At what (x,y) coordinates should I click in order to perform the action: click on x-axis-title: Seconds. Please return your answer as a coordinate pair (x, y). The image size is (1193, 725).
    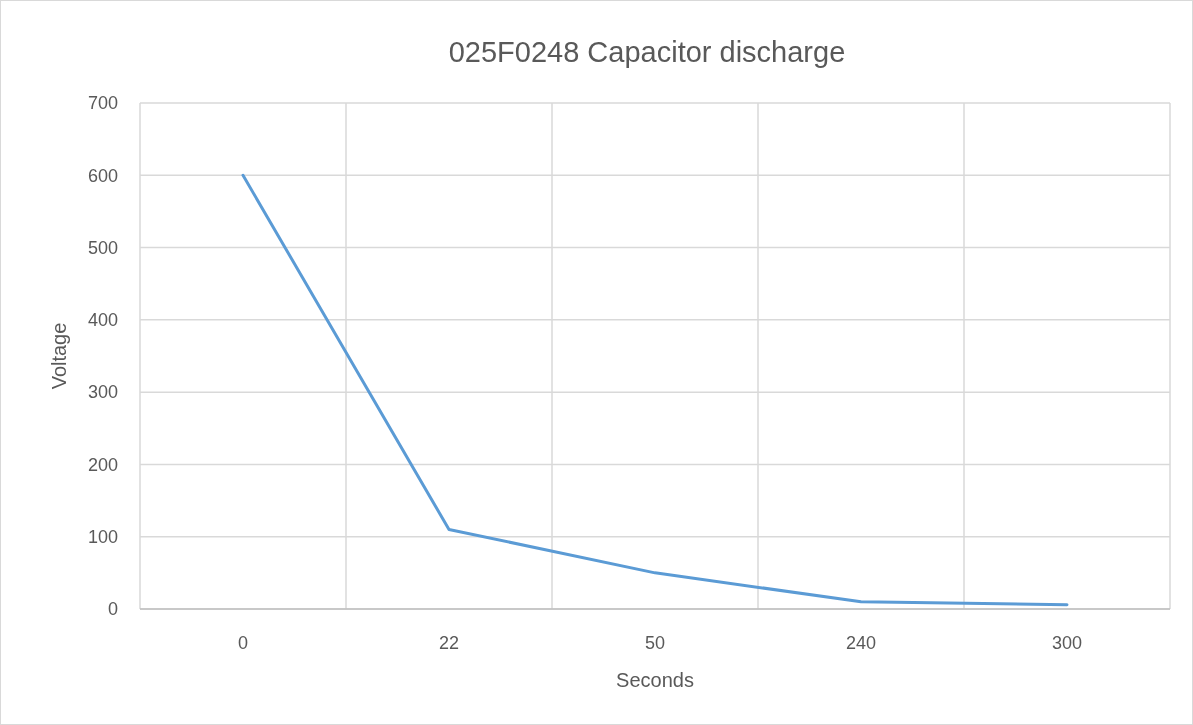
    Looking at the image, I should click on (655, 680).